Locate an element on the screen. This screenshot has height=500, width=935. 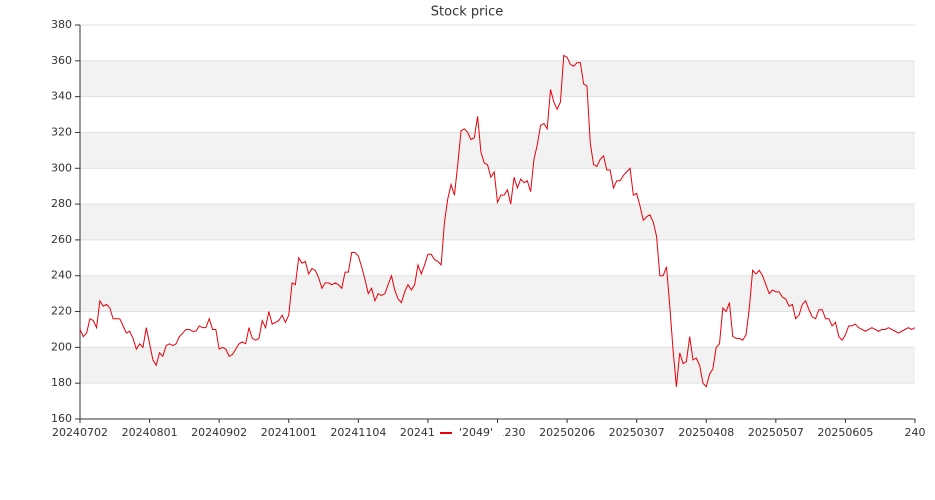
y-tick-label: 220 is located at coordinates (61, 311).